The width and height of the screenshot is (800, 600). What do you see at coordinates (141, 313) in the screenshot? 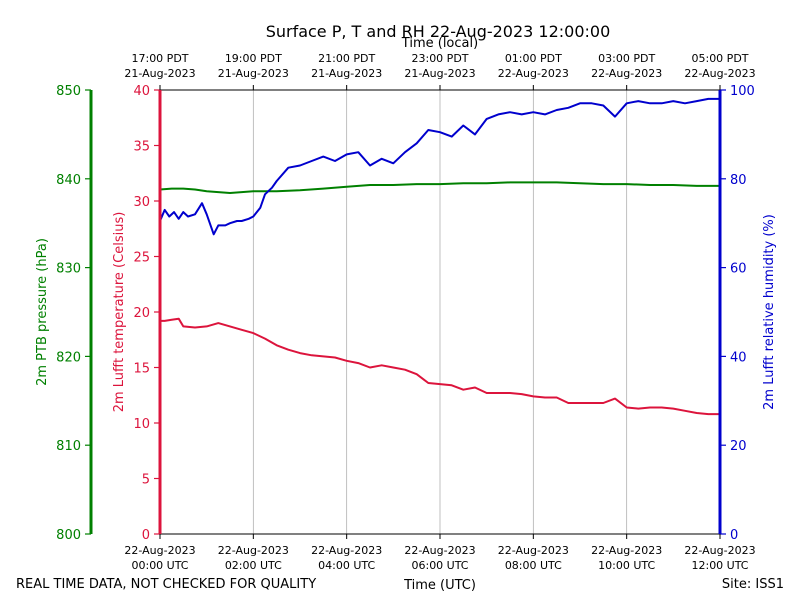
I see `temperature-axis-tick-label: 20` at bounding box center [141, 313].